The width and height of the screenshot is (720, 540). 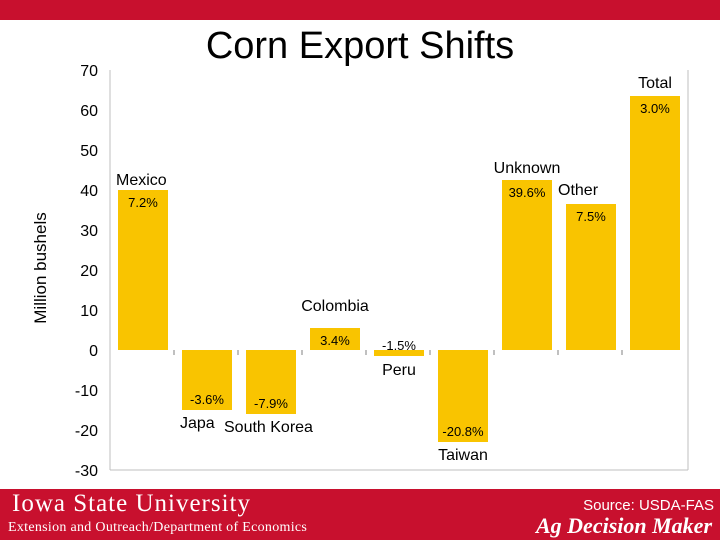 What do you see at coordinates (86, 391) in the screenshot?
I see `y-tick-label: -10` at bounding box center [86, 391].